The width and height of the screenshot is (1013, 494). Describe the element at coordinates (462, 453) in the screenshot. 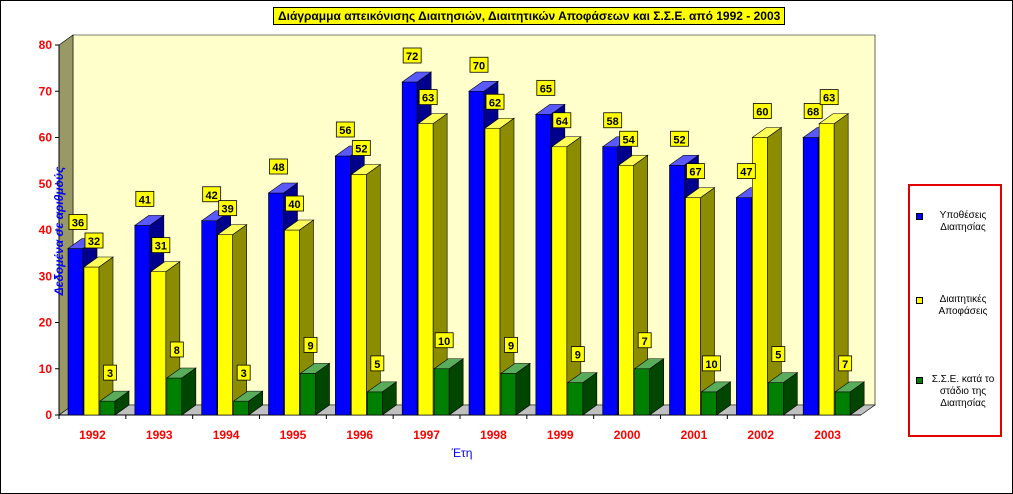

I see `x-axis-title: Έτη` at that location.